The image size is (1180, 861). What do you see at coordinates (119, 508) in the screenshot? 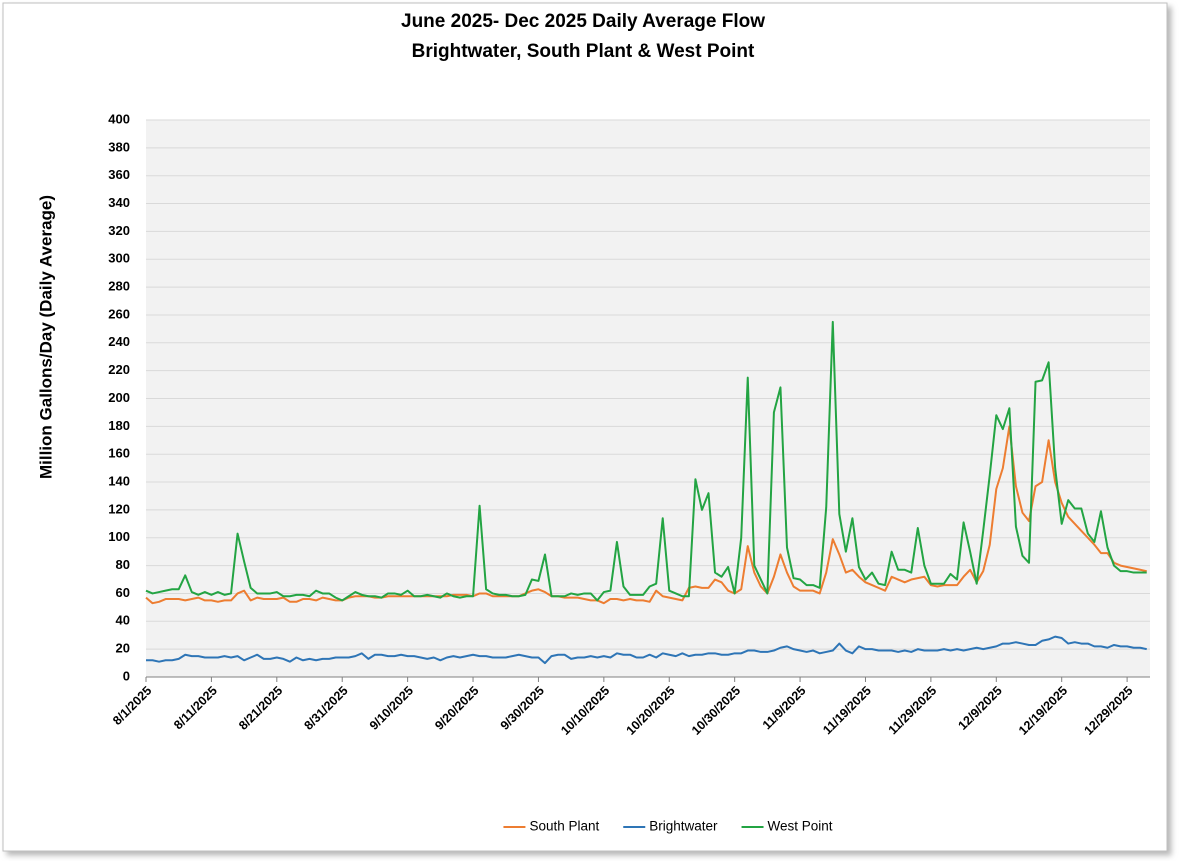
I see `y-tick-label: 120` at bounding box center [119, 508].